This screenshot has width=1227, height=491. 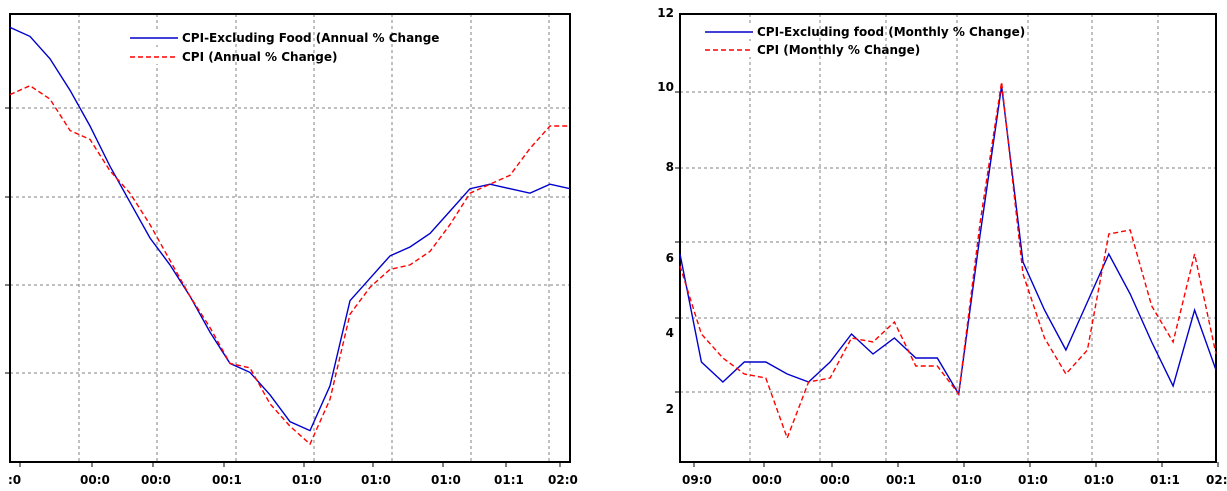 What do you see at coordinates (670, 409) in the screenshot?
I see `y-tick-label: 2` at bounding box center [670, 409].